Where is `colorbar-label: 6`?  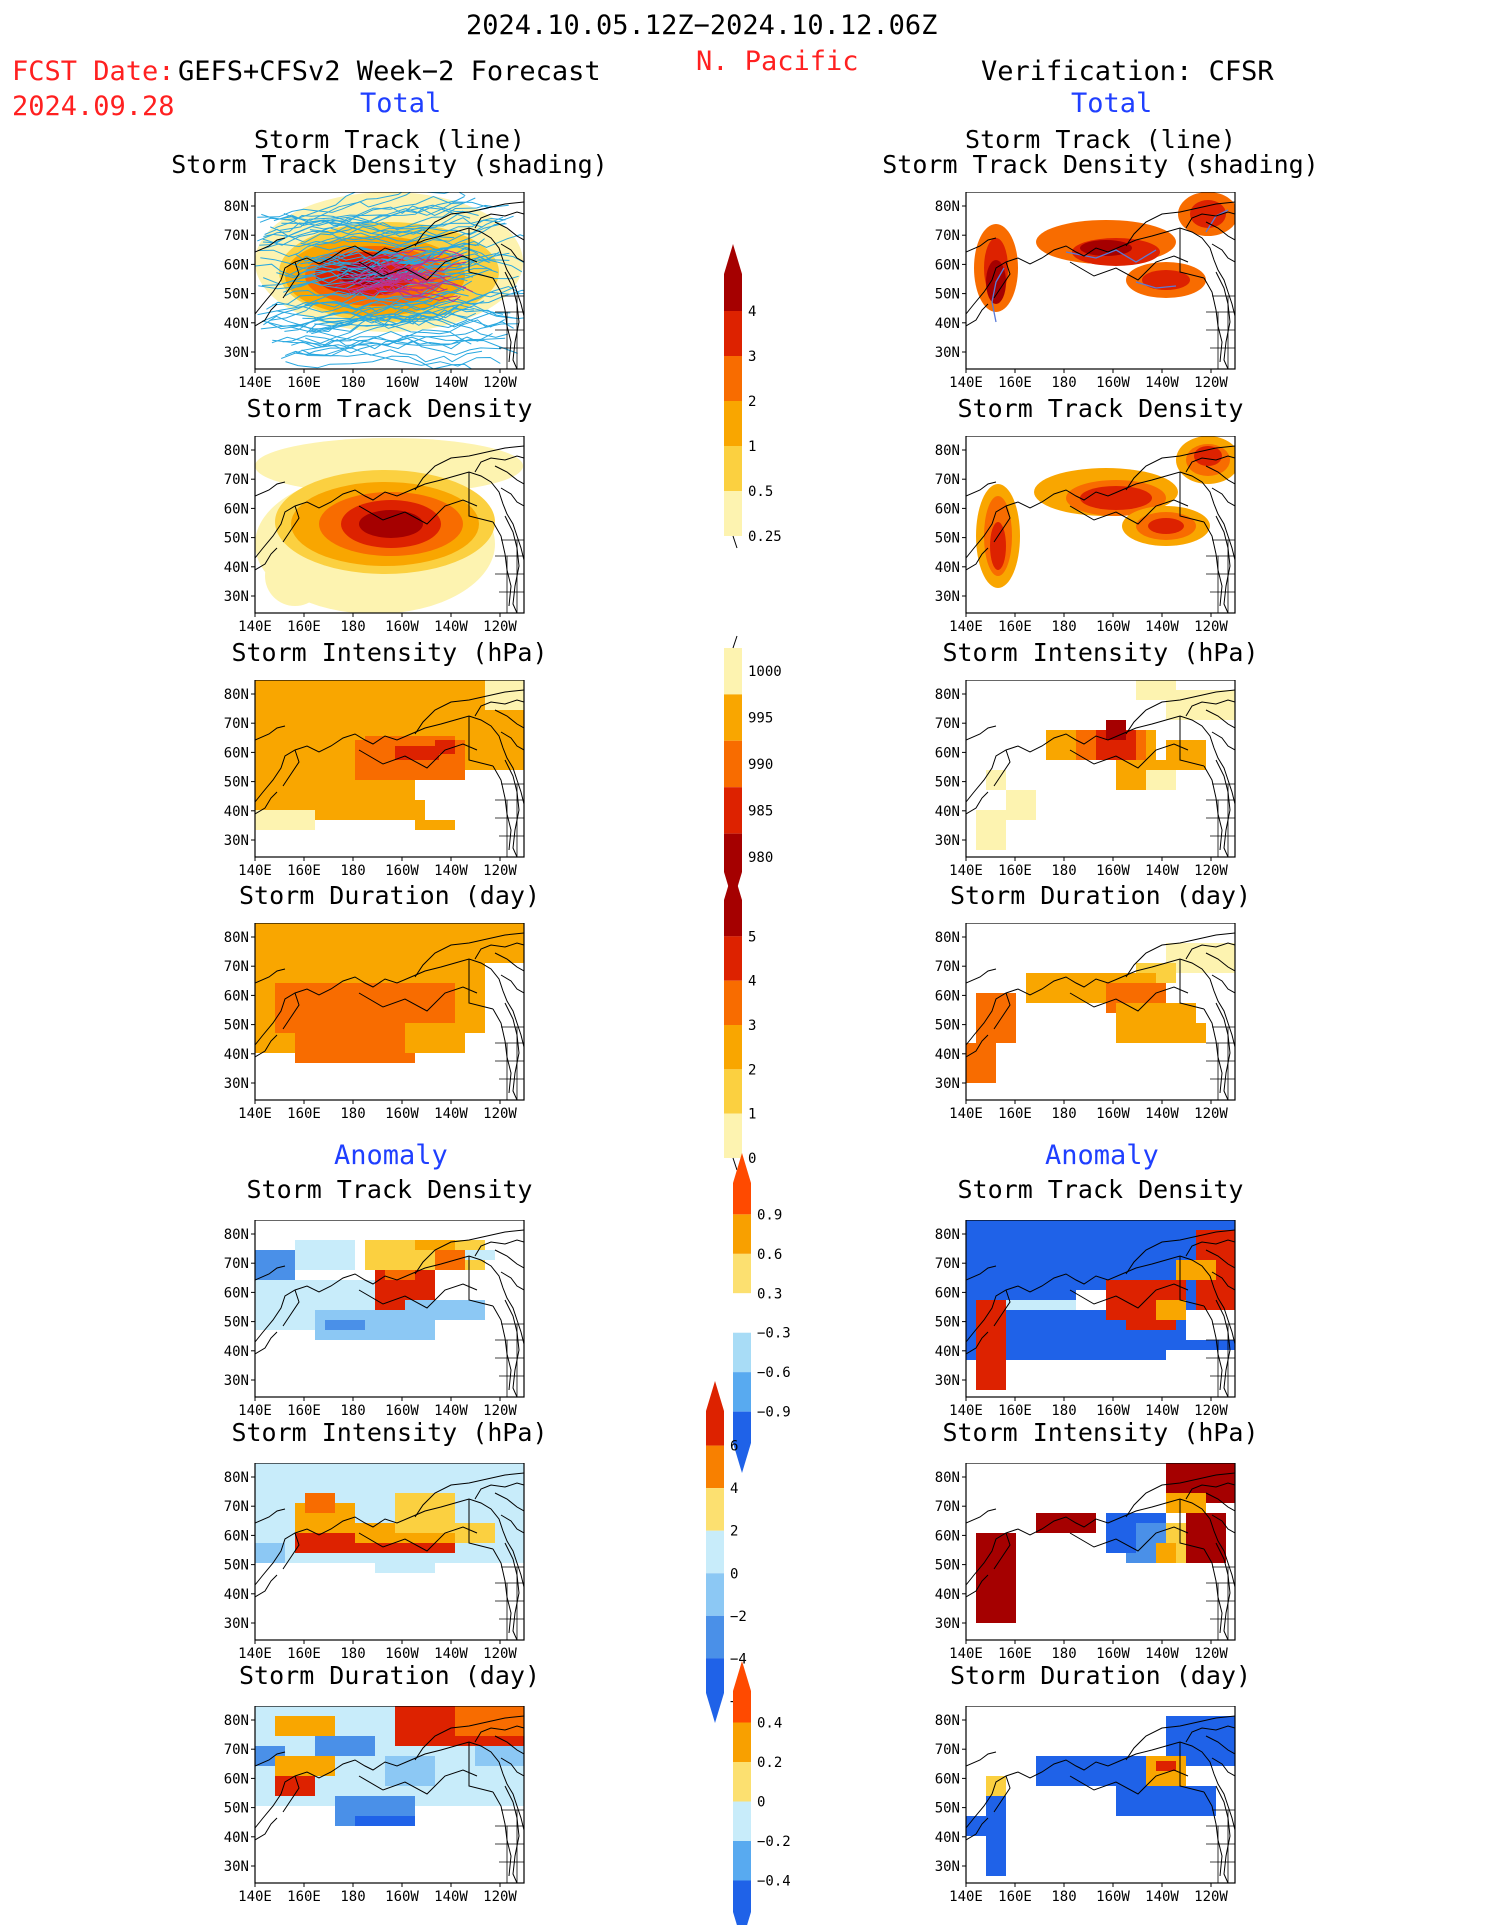 colorbar-label: 6 is located at coordinates (734, 1447).